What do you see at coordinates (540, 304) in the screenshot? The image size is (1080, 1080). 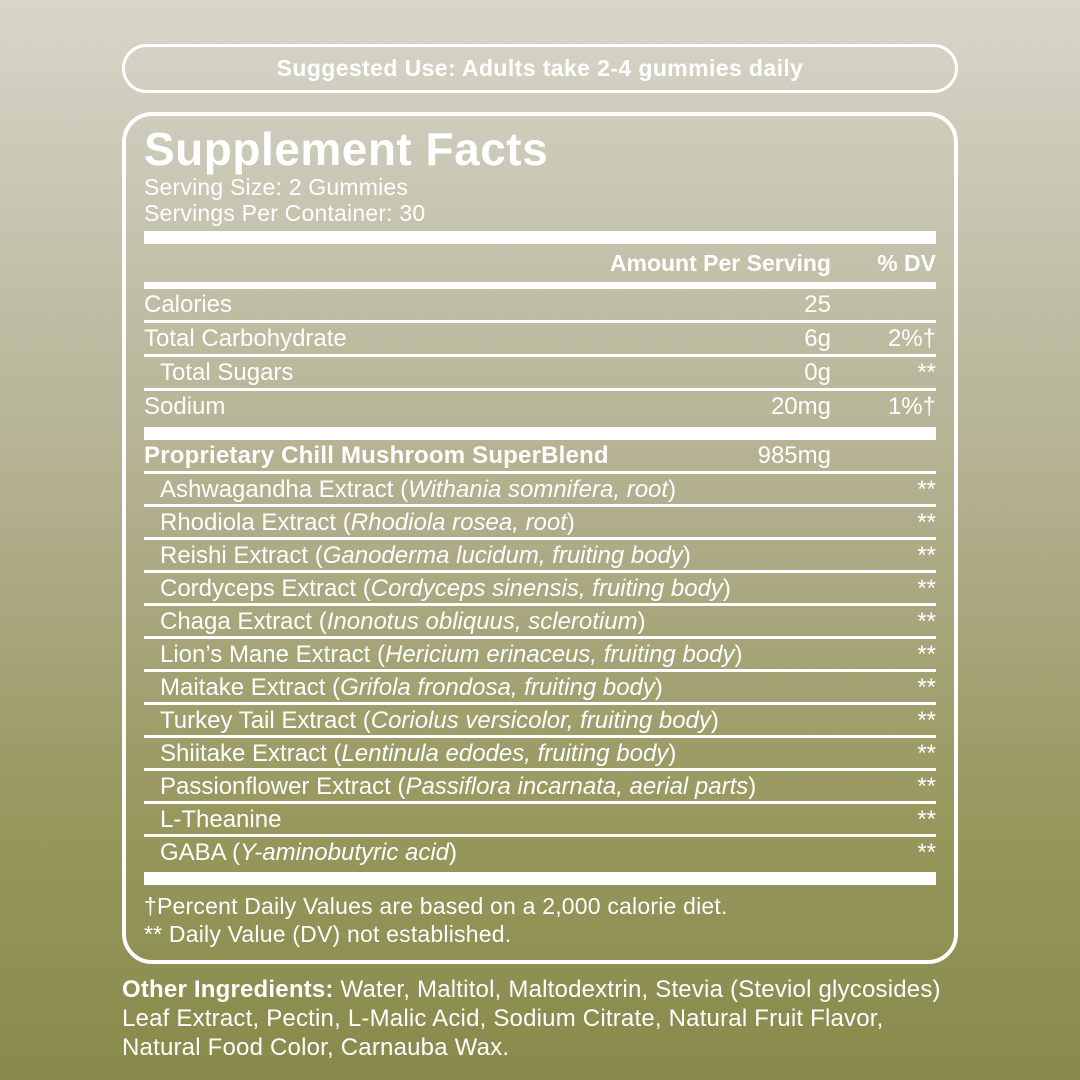 I see `nutrient-row: Calories 25` at bounding box center [540, 304].